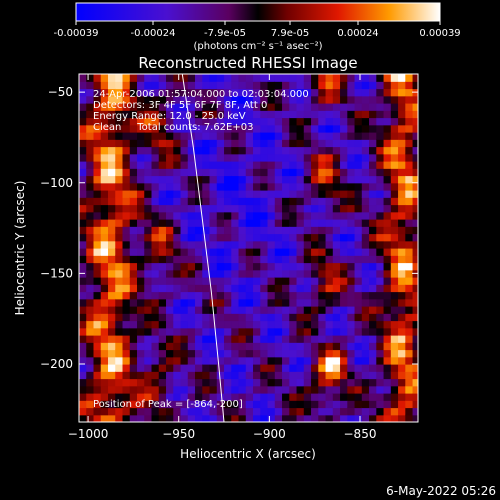 The image size is (500, 500). What do you see at coordinates (60, 92) in the screenshot?
I see `y-tick-label: −50` at bounding box center [60, 92].